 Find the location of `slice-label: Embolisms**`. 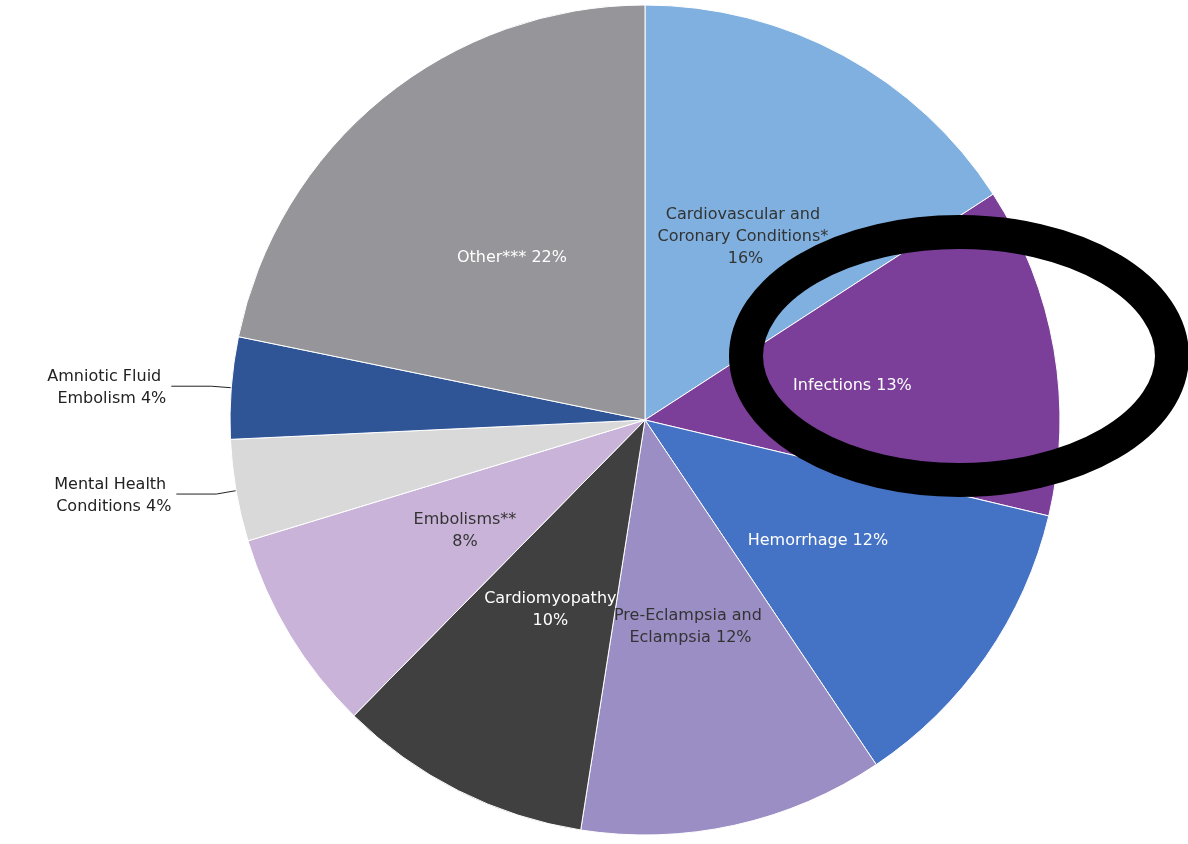

slice-label: Embolisms** is located at coordinates (465, 518).